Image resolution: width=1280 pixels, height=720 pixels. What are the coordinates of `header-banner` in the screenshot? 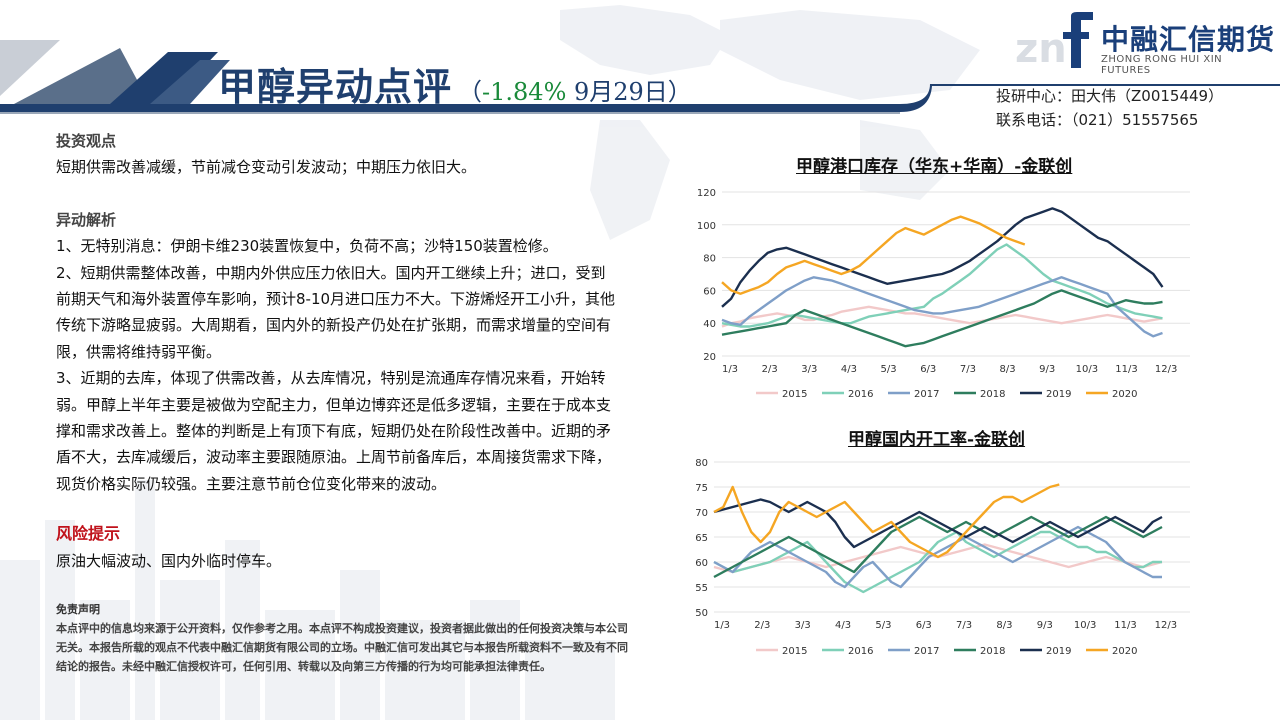 It's located at (640, 77).